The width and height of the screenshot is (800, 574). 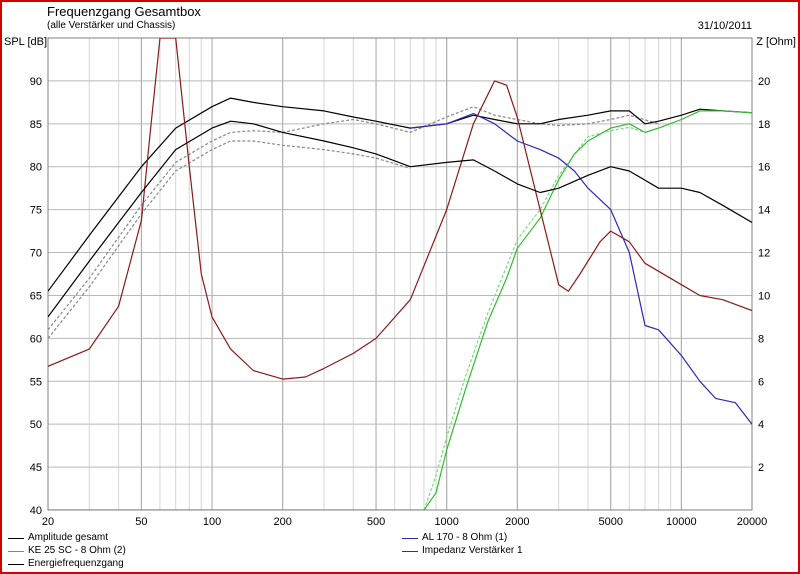 What do you see at coordinates (36, 296) in the screenshot?
I see `y-tick-label: 65` at bounding box center [36, 296].